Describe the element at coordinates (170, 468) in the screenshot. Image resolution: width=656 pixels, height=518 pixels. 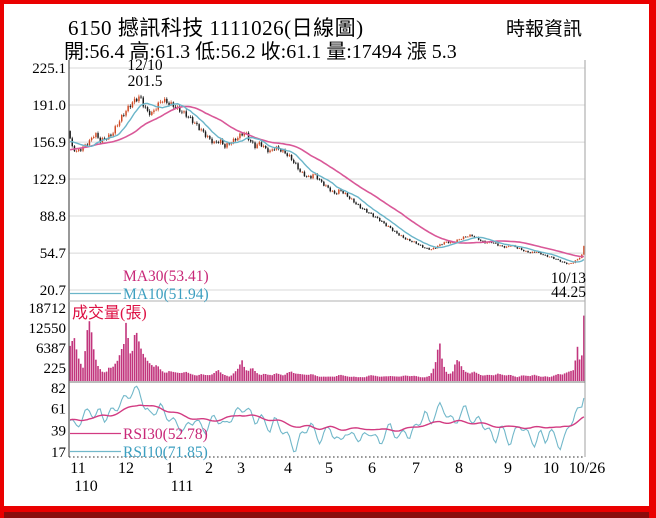
I see `month-tick-label: 1` at that location.